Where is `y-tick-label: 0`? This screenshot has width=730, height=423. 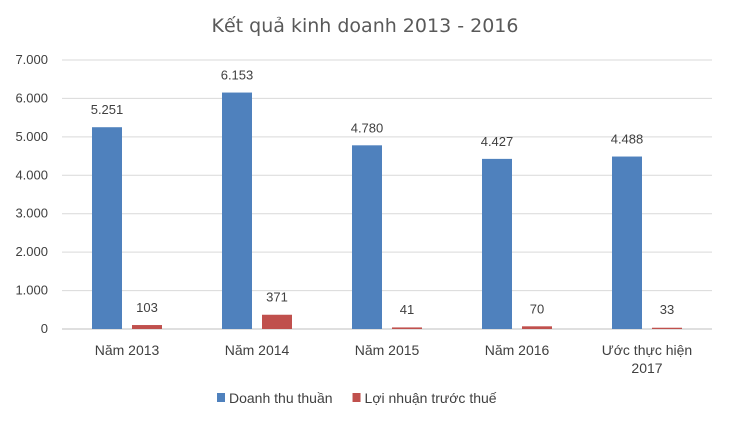 y-tick-label: 0 is located at coordinates (44, 328).